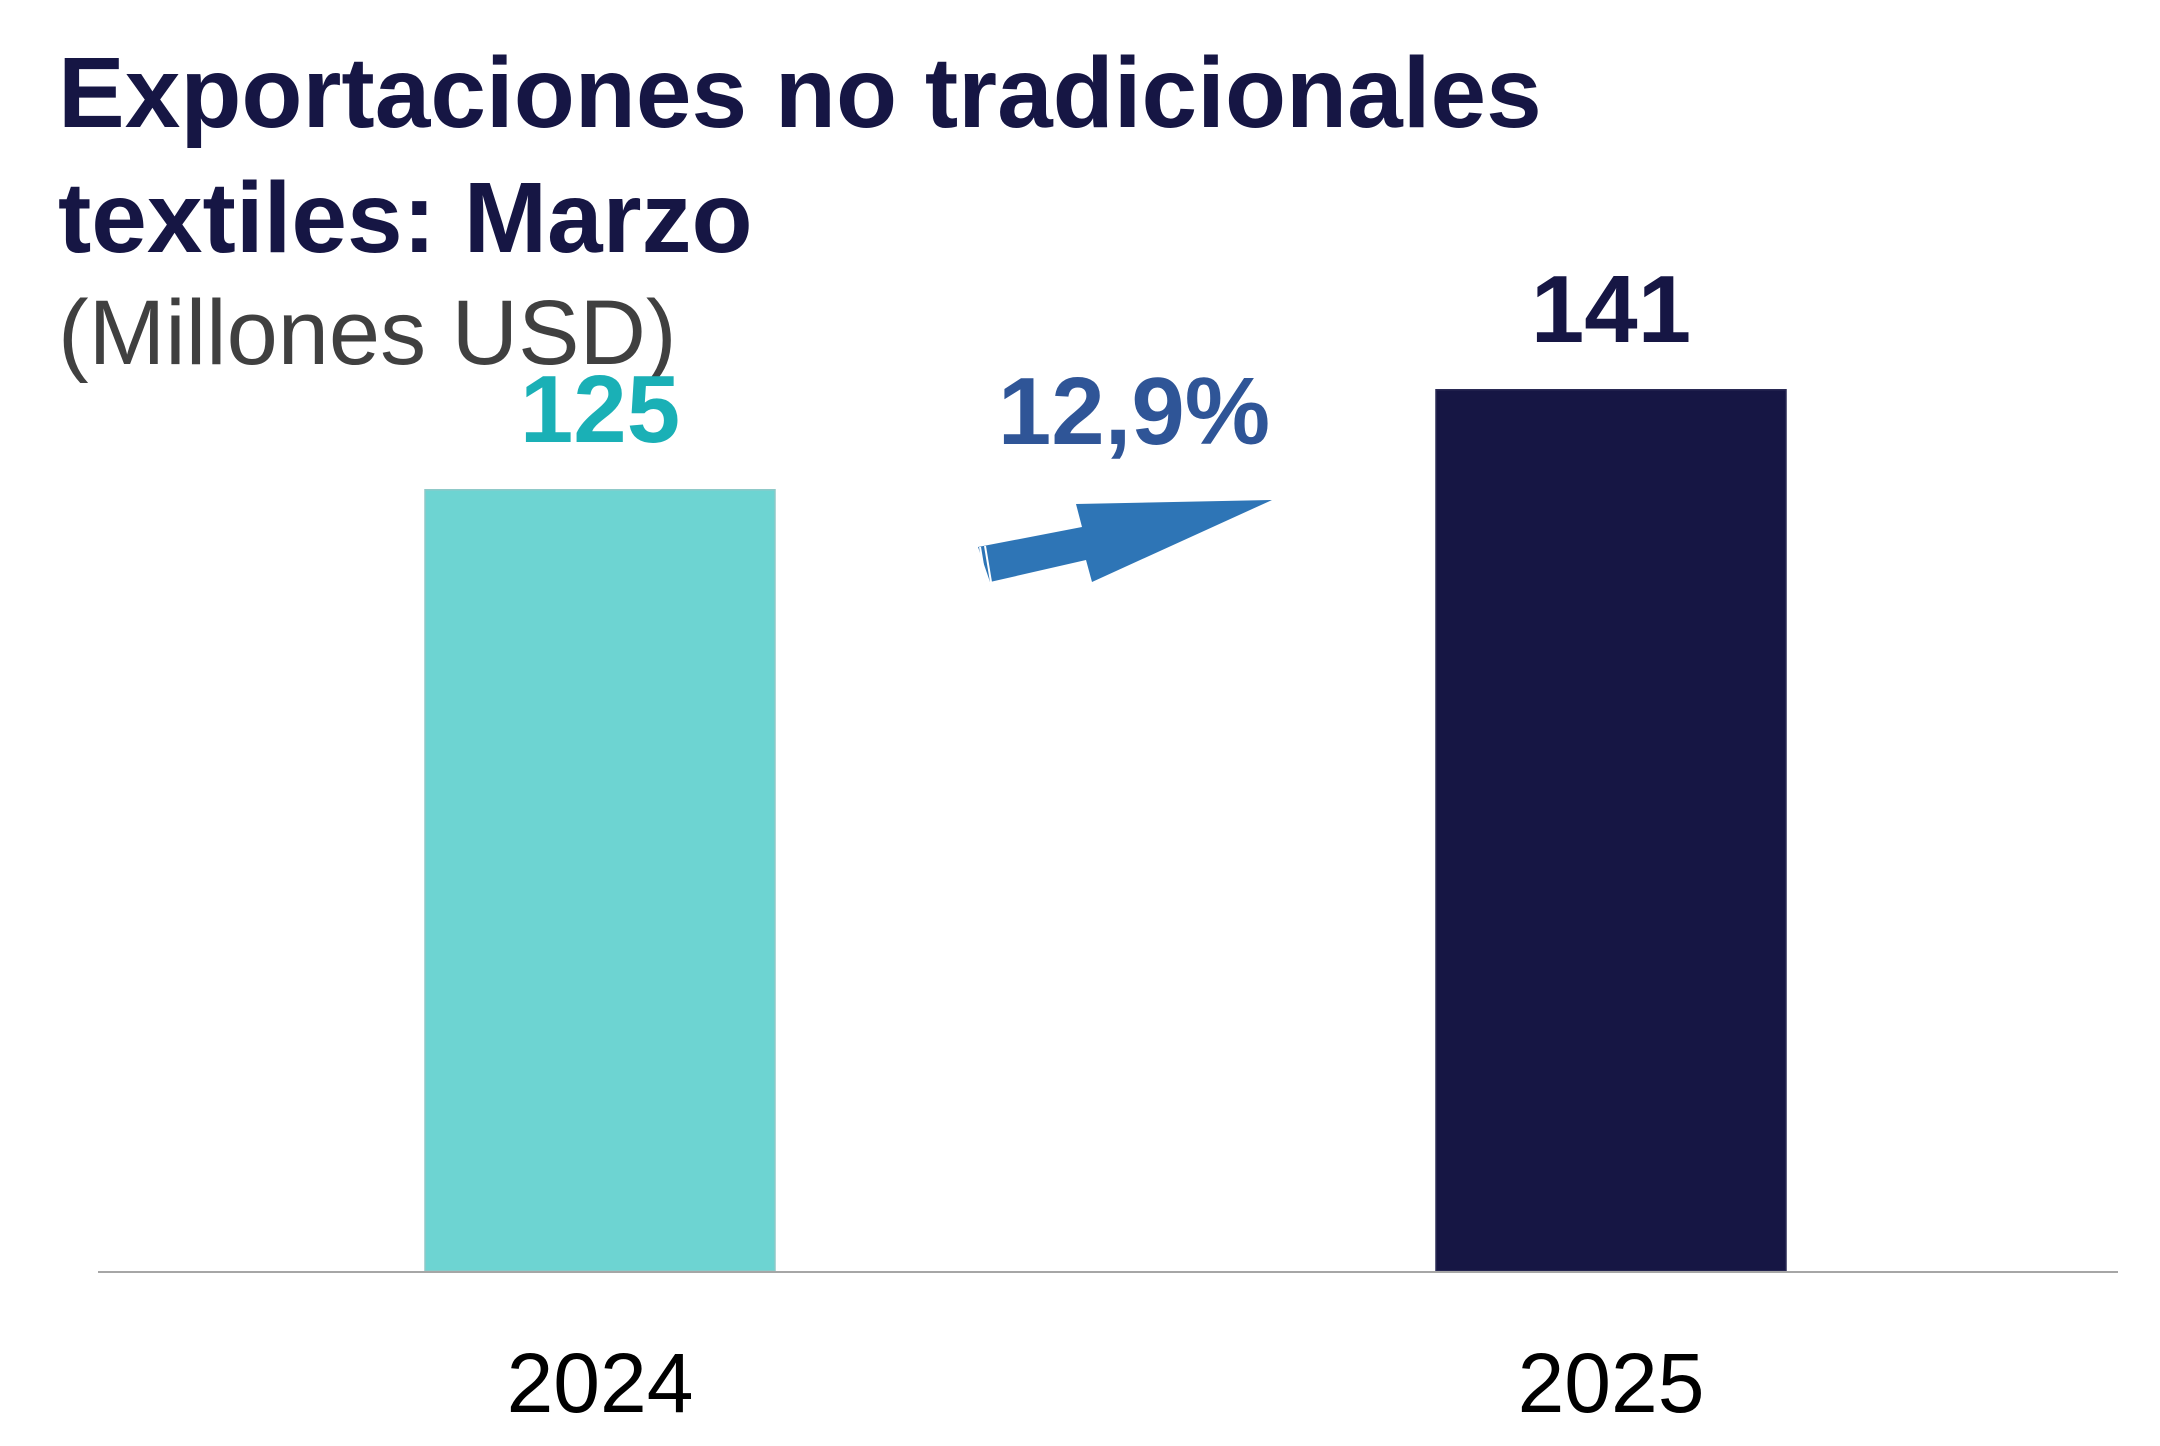  What do you see at coordinates (1611, 309) in the screenshot?
I see `value-label-2025: 141` at bounding box center [1611, 309].